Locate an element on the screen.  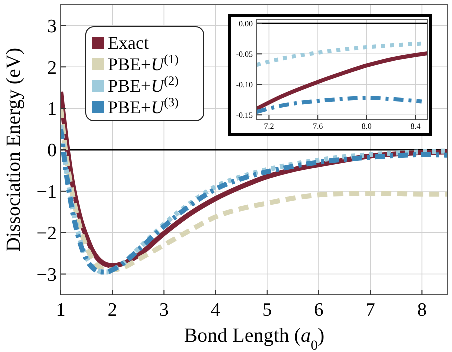
y-tick-label: −1 is located at coordinates (46, 193).